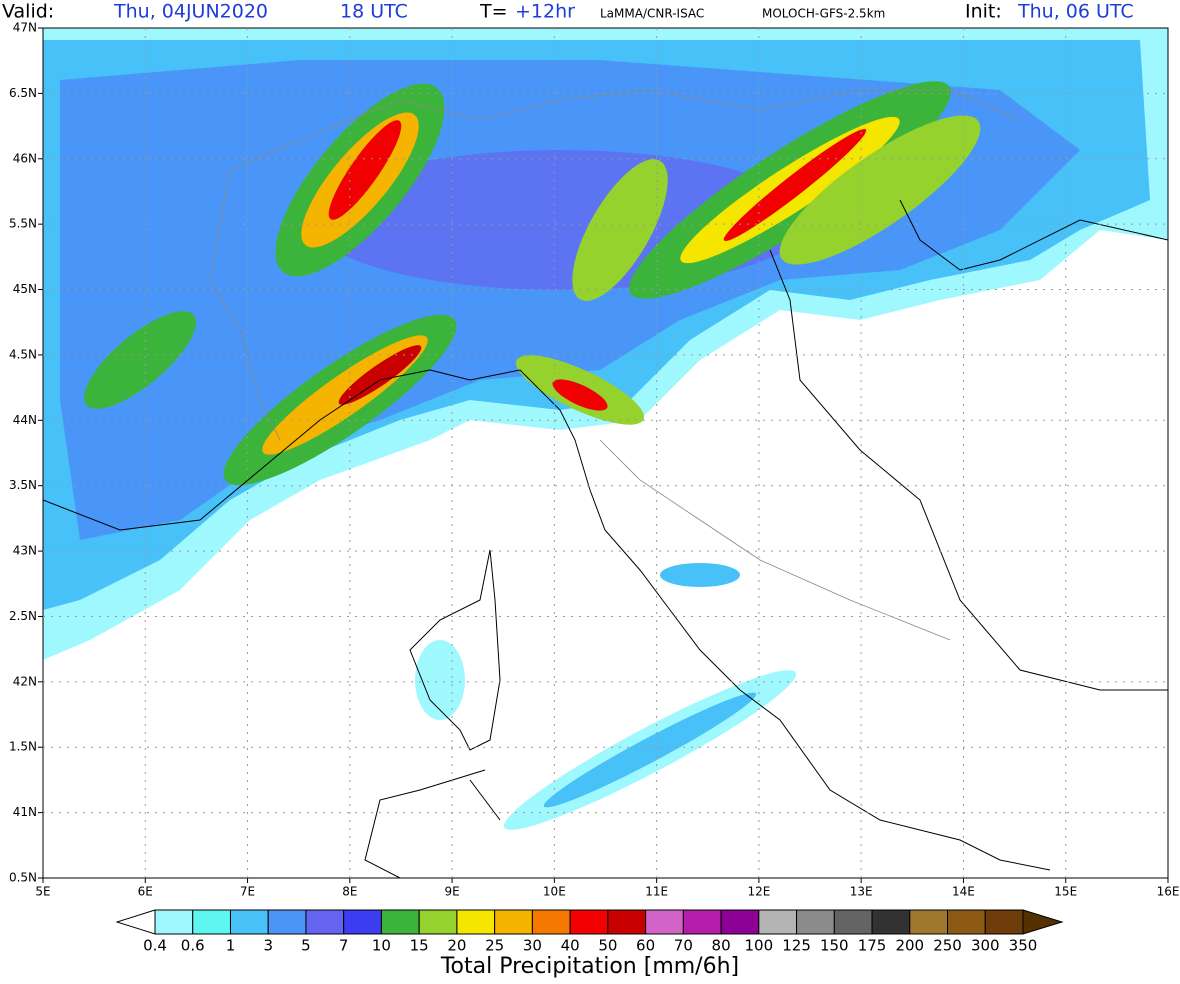 This screenshot has height=984, width=1180. I want to click on colorbar-label: 200, so click(909, 946).